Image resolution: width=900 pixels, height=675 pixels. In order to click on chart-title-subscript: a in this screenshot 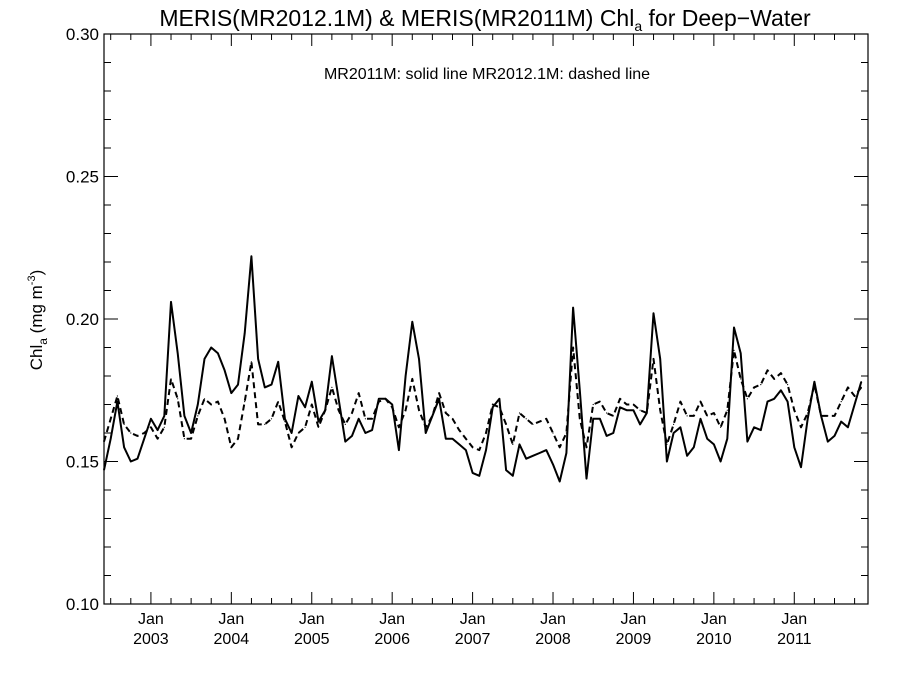, I will do `click(638, 26)`.